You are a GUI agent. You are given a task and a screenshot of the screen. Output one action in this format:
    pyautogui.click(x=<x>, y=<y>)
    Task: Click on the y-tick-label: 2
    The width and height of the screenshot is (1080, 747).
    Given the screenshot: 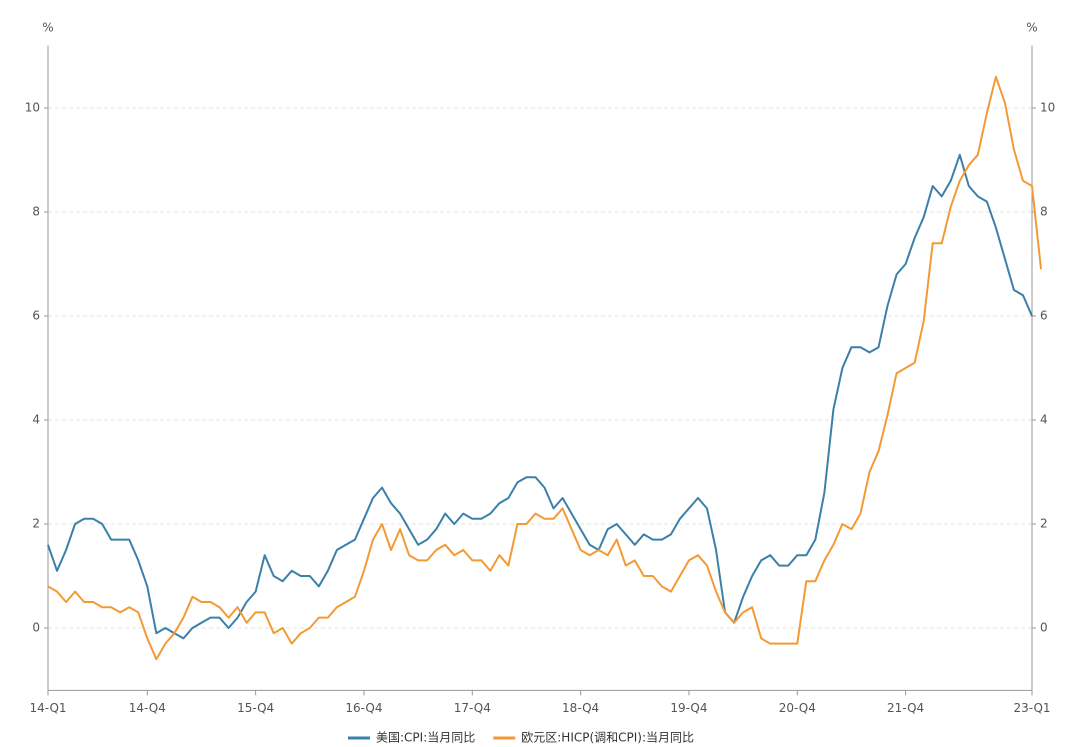 What is the action you would take?
    pyautogui.click(x=36, y=524)
    